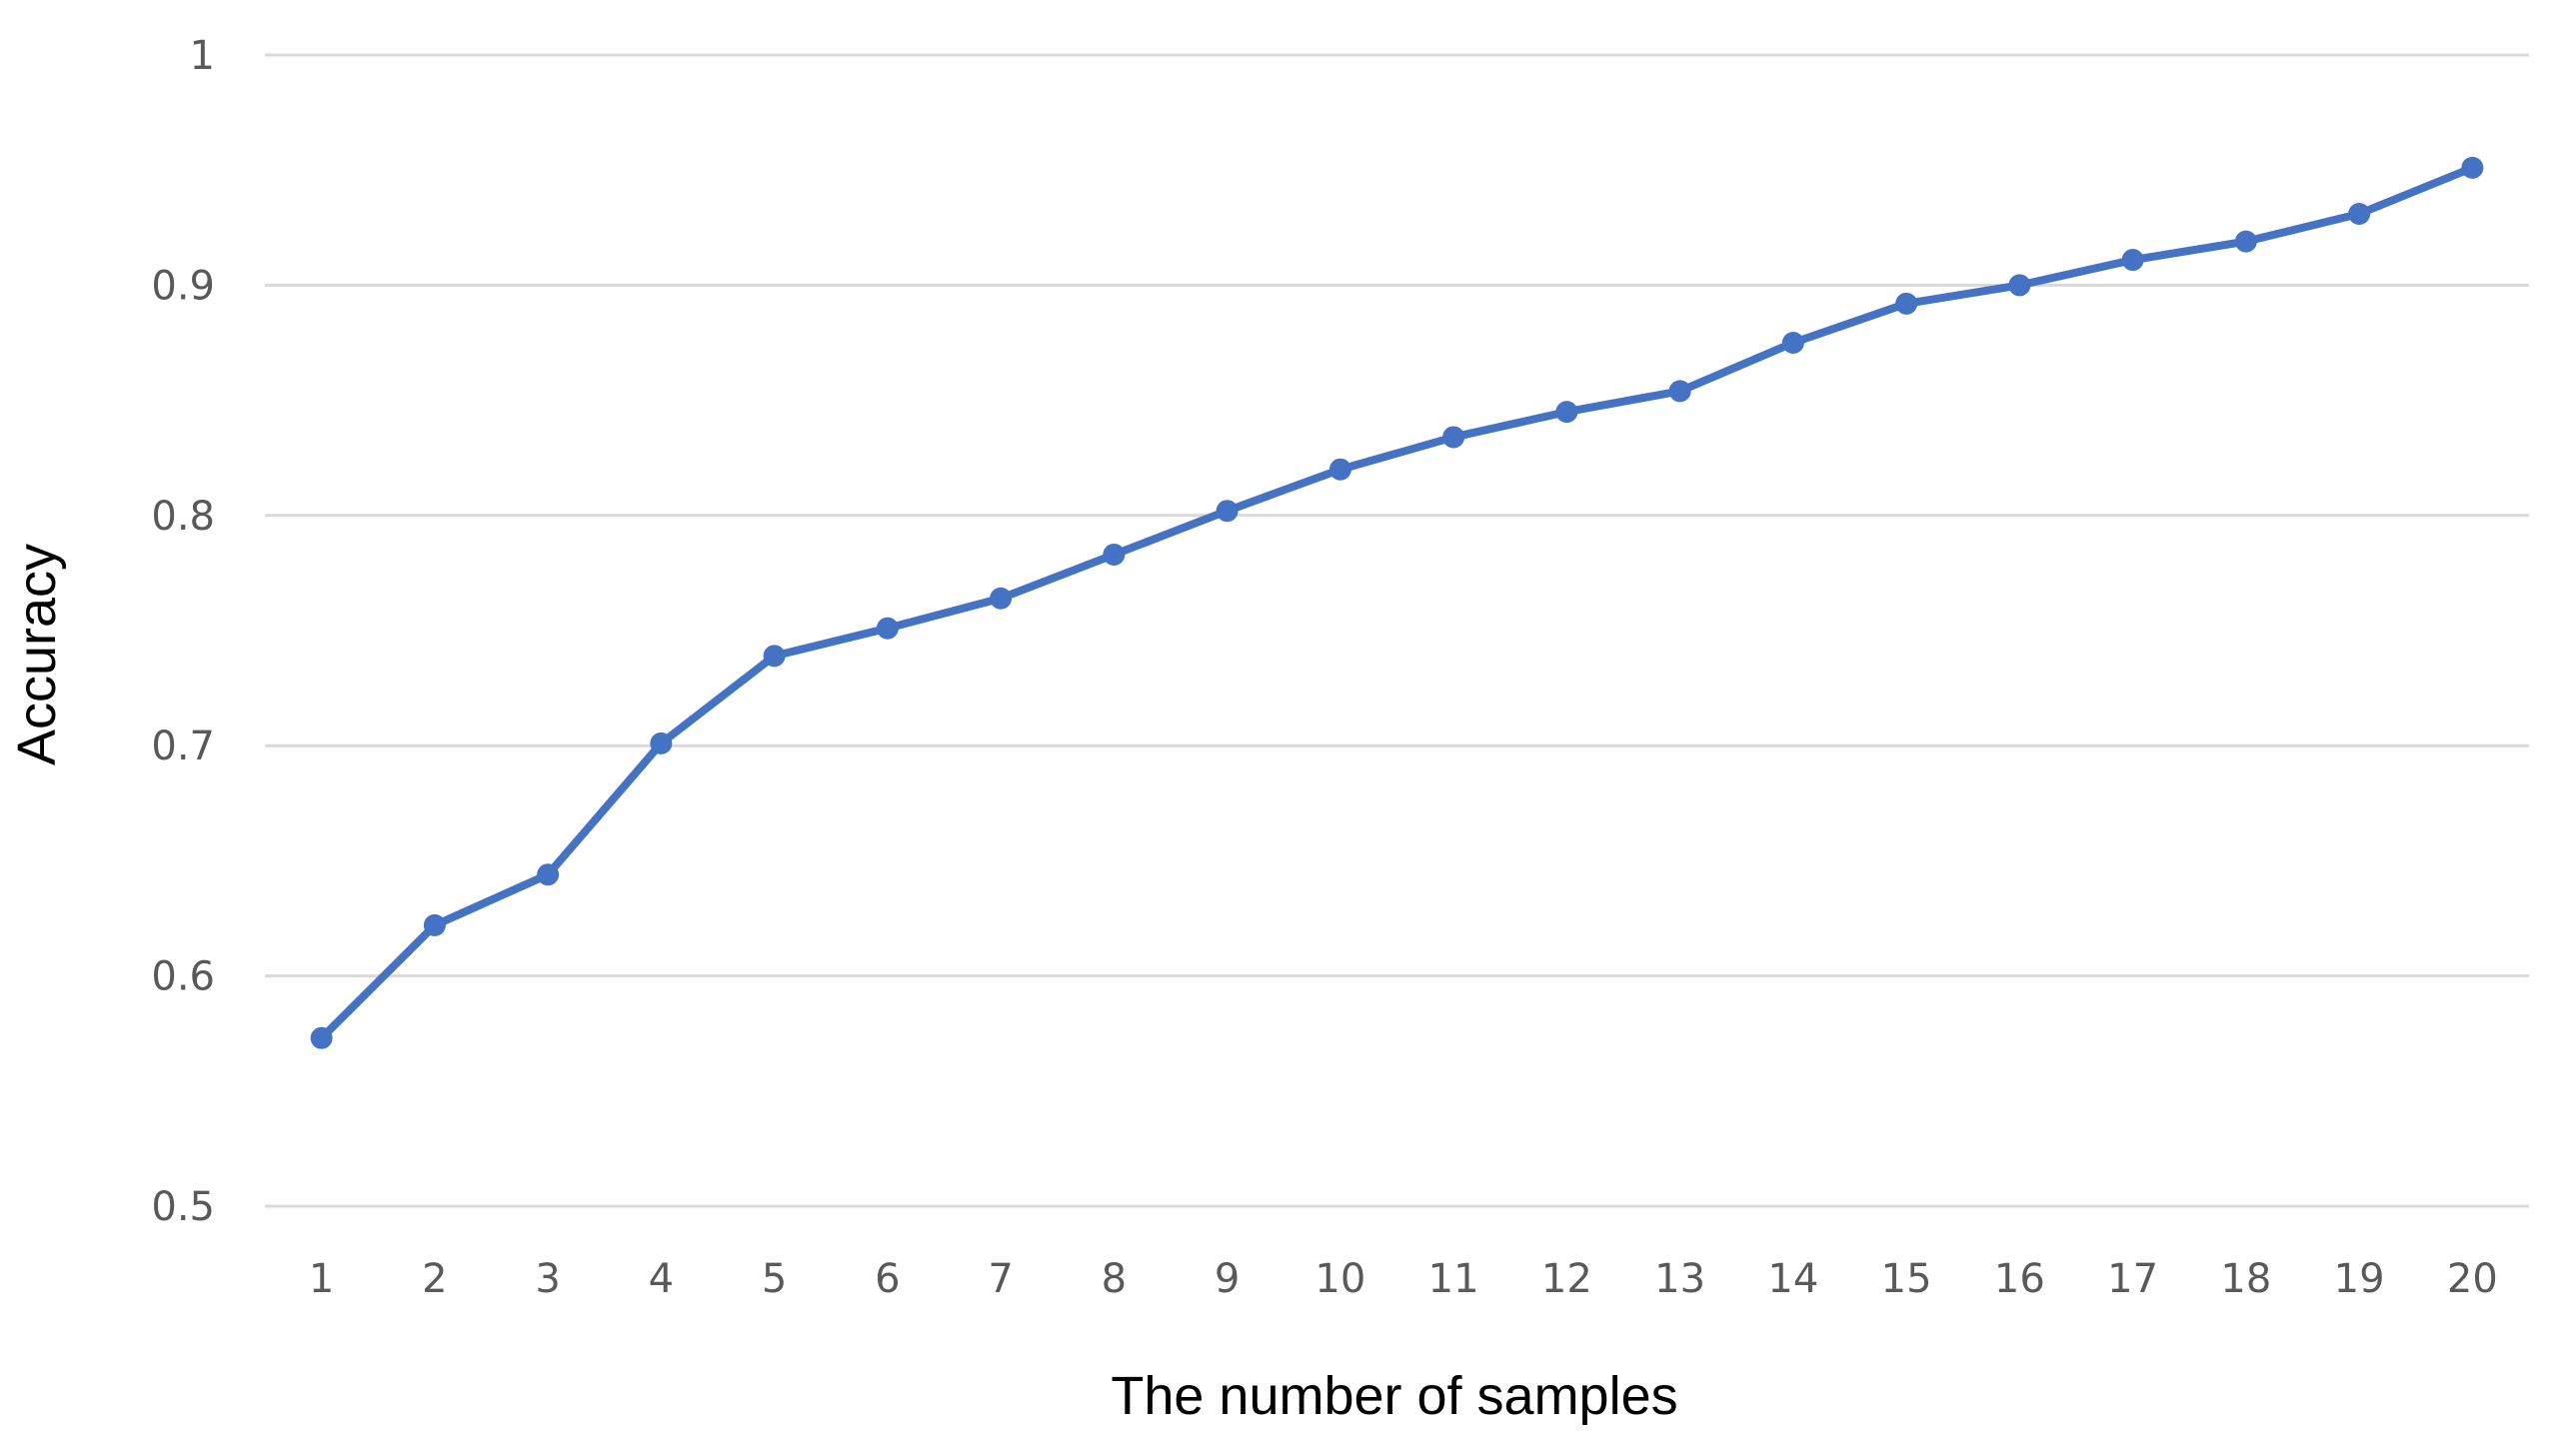 The height and width of the screenshot is (1433, 2576). What do you see at coordinates (1340, 1279) in the screenshot?
I see `x-tick-label: 10` at bounding box center [1340, 1279].